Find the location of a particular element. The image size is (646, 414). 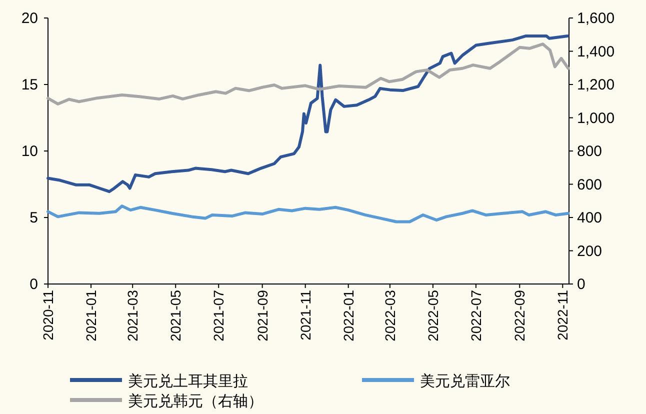

y2-tick-label: 1,600 is located at coordinates (596, 18).